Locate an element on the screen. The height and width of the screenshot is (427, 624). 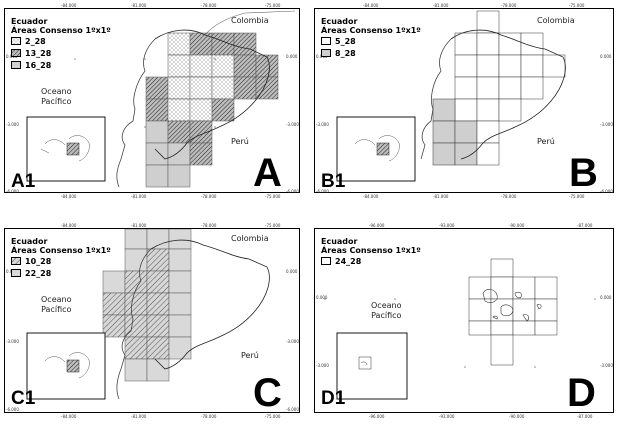
coastline is located at coordinates (134, 324).